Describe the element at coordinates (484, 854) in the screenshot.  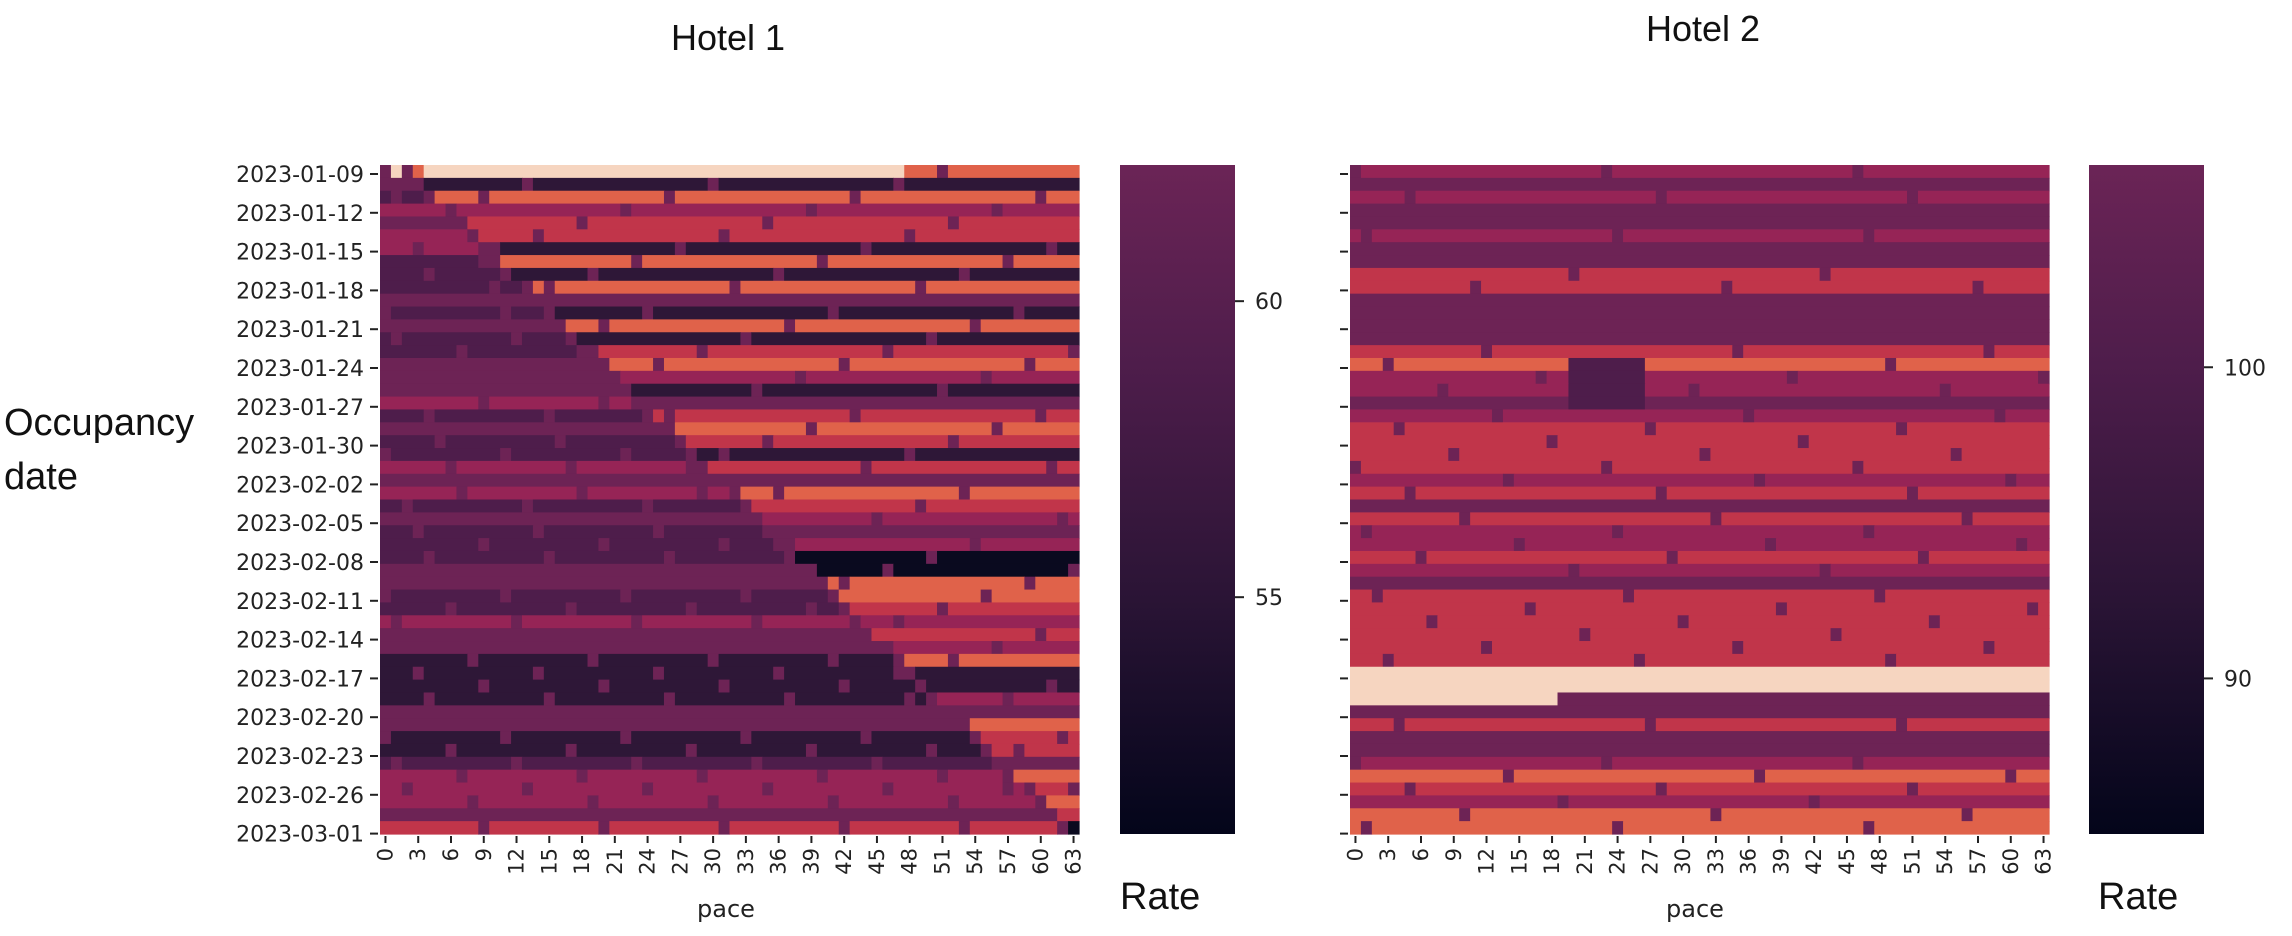
I see `x-tick-label: 9` at that location.